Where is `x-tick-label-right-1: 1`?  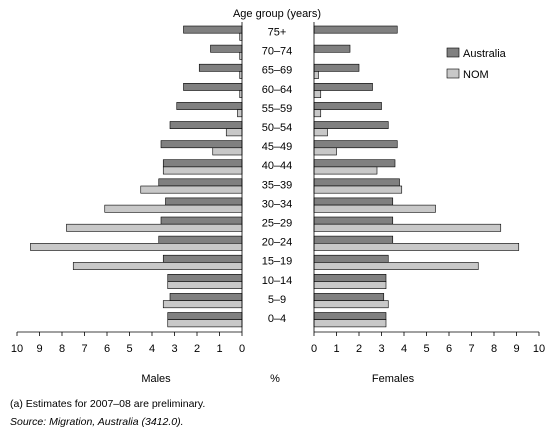
x-tick-label-right-1: 1 is located at coordinates (336, 349).